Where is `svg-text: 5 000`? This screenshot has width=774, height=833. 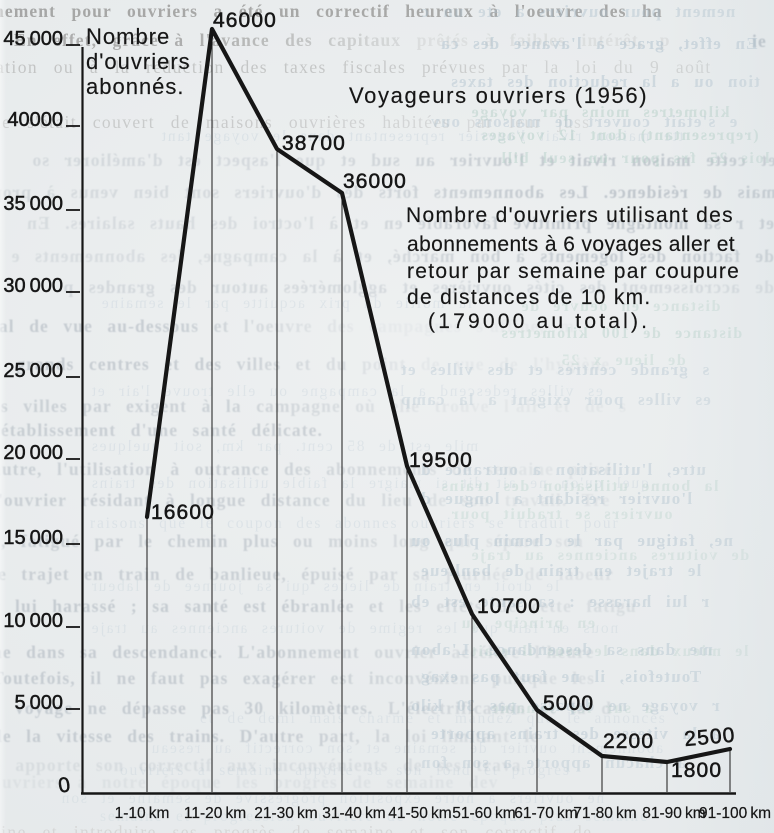 svg-text: 5 000 is located at coordinates (39, 703).